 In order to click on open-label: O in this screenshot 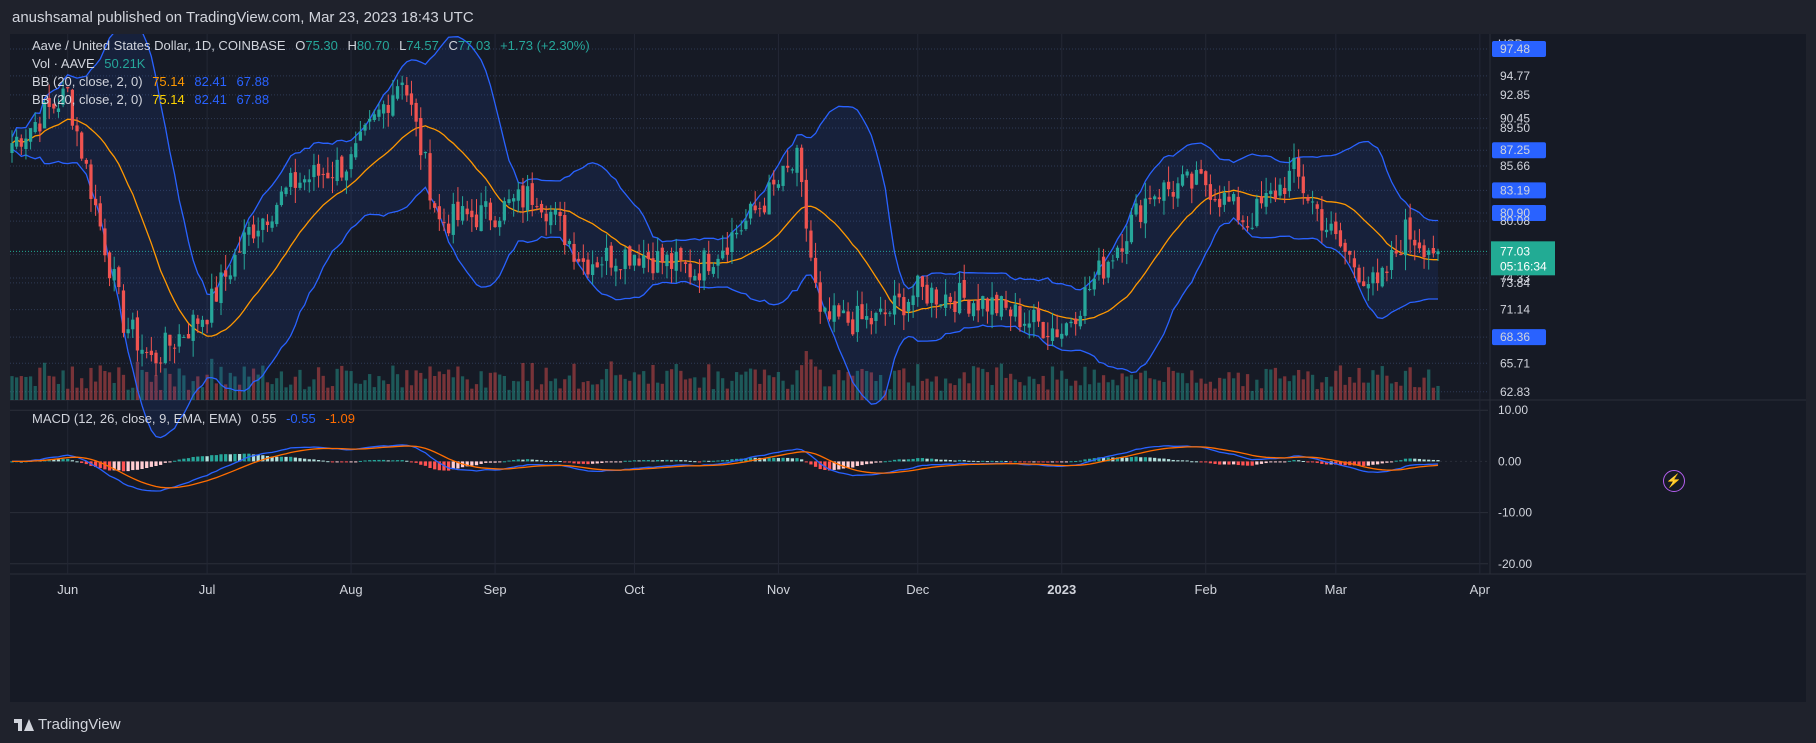, I will do `click(300, 45)`.